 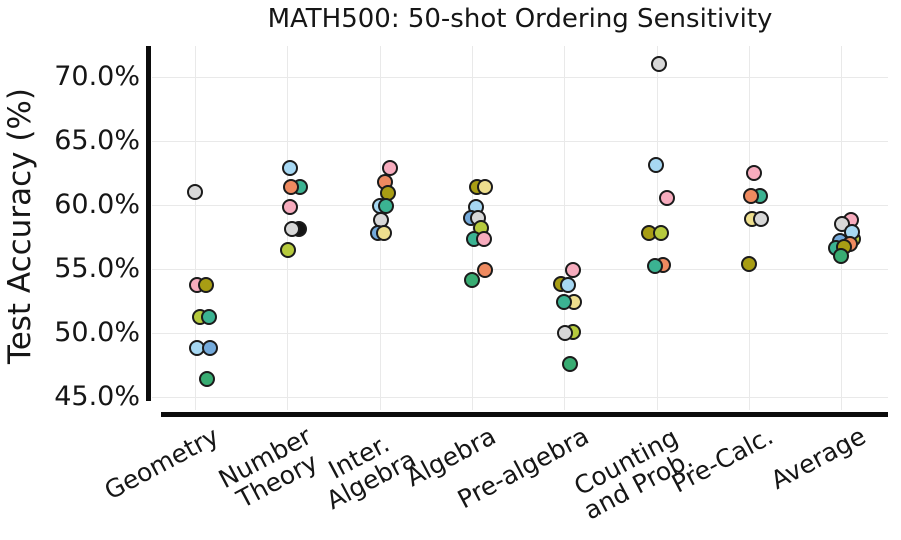 I want to click on y-tick-label: 55.0%, so click(x=97, y=269).